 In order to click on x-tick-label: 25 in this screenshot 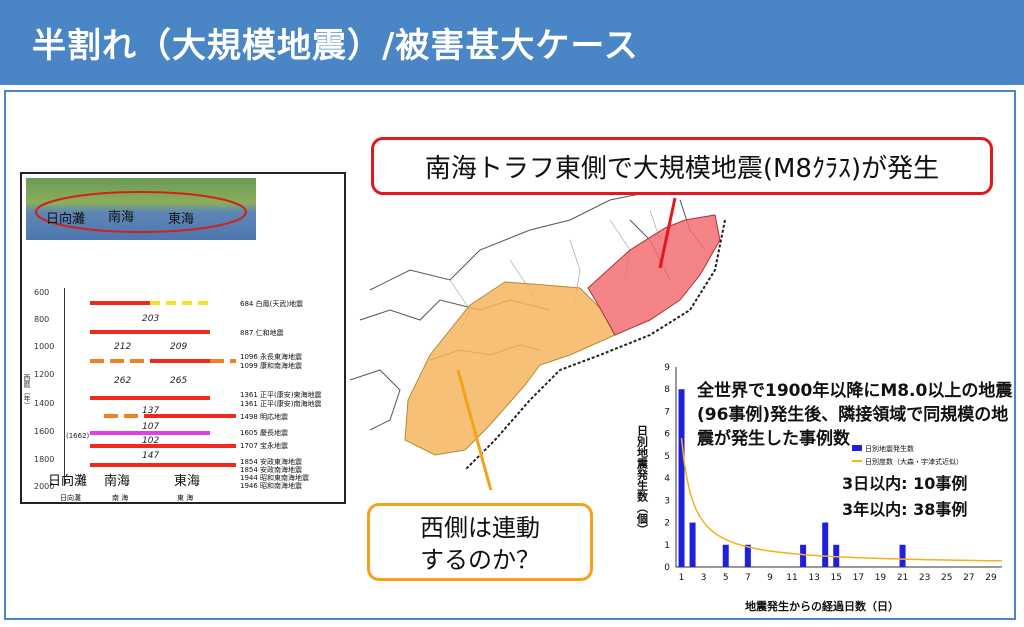, I will do `click(946, 578)`.